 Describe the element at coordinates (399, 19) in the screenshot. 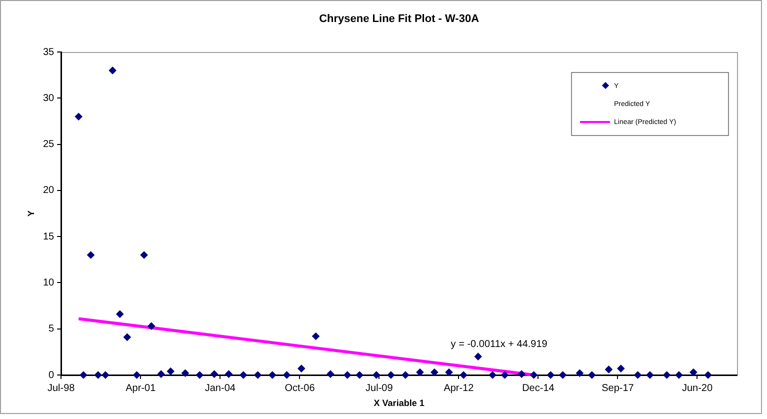

I see `chart-title: Chrysene Line Fit Plot - W-30A` at that location.